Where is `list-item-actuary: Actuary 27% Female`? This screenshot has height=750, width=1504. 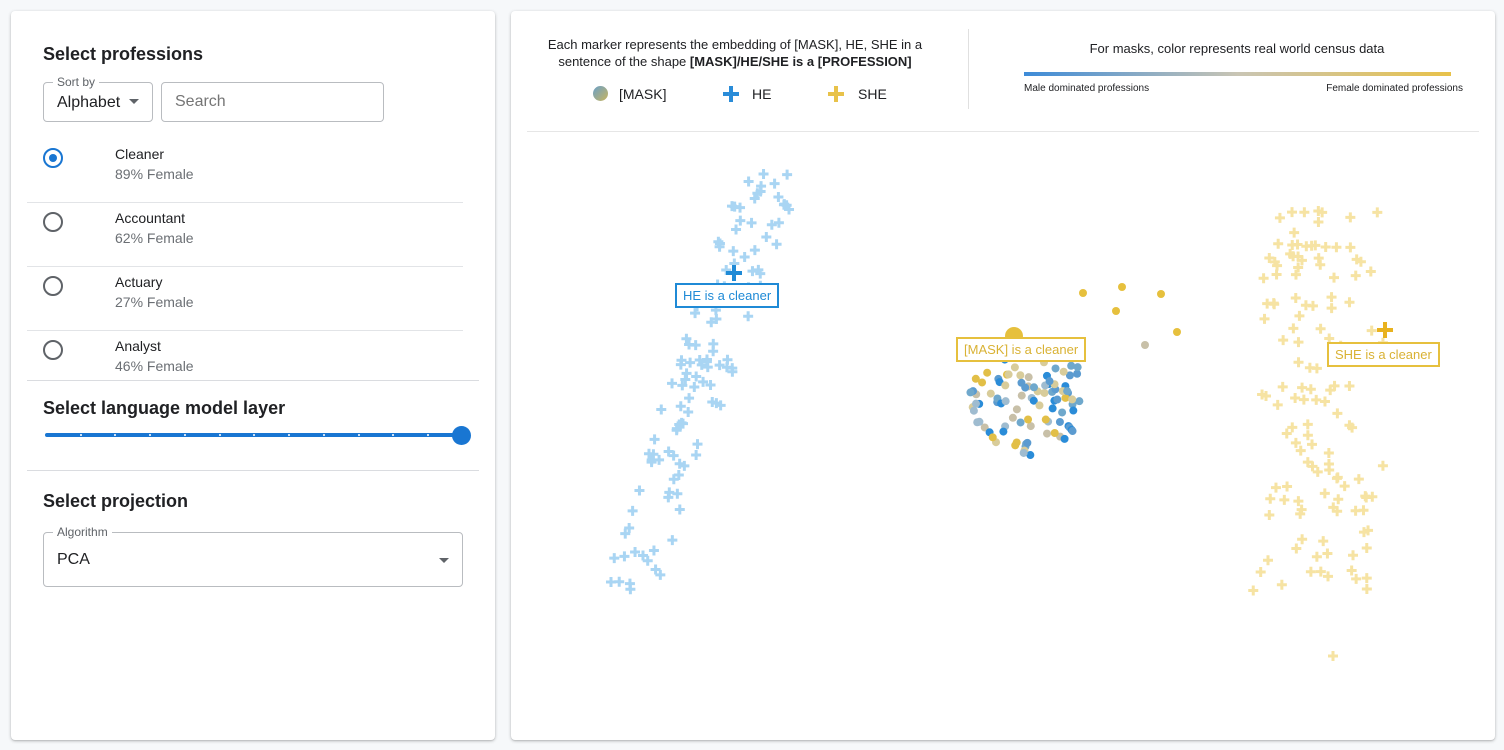 list-item-actuary: Actuary 27% Female is located at coordinates (245, 299).